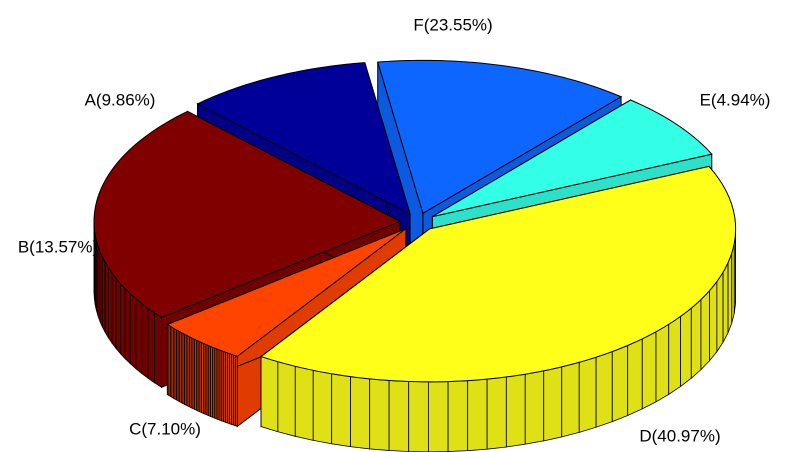 This screenshot has width=792, height=452. Describe the element at coordinates (735, 99) in the screenshot. I see `slice-label-E: E(4.94%)` at that location.